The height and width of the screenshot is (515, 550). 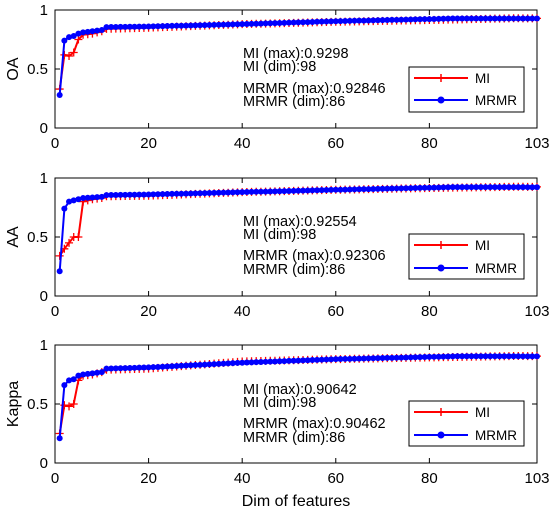 I want to click on y-tick-label: 0.5, so click(x=37, y=404).